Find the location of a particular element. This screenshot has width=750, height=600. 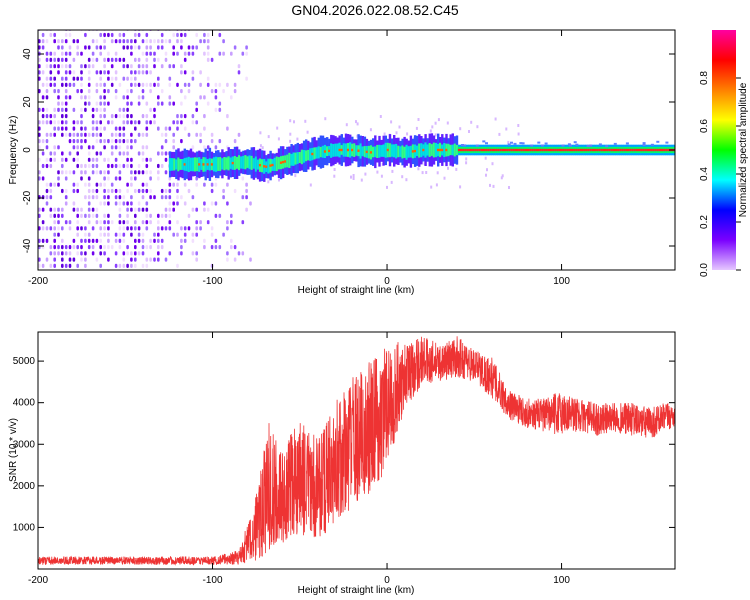

y-tick-label: -20 is located at coordinates (27, 197).